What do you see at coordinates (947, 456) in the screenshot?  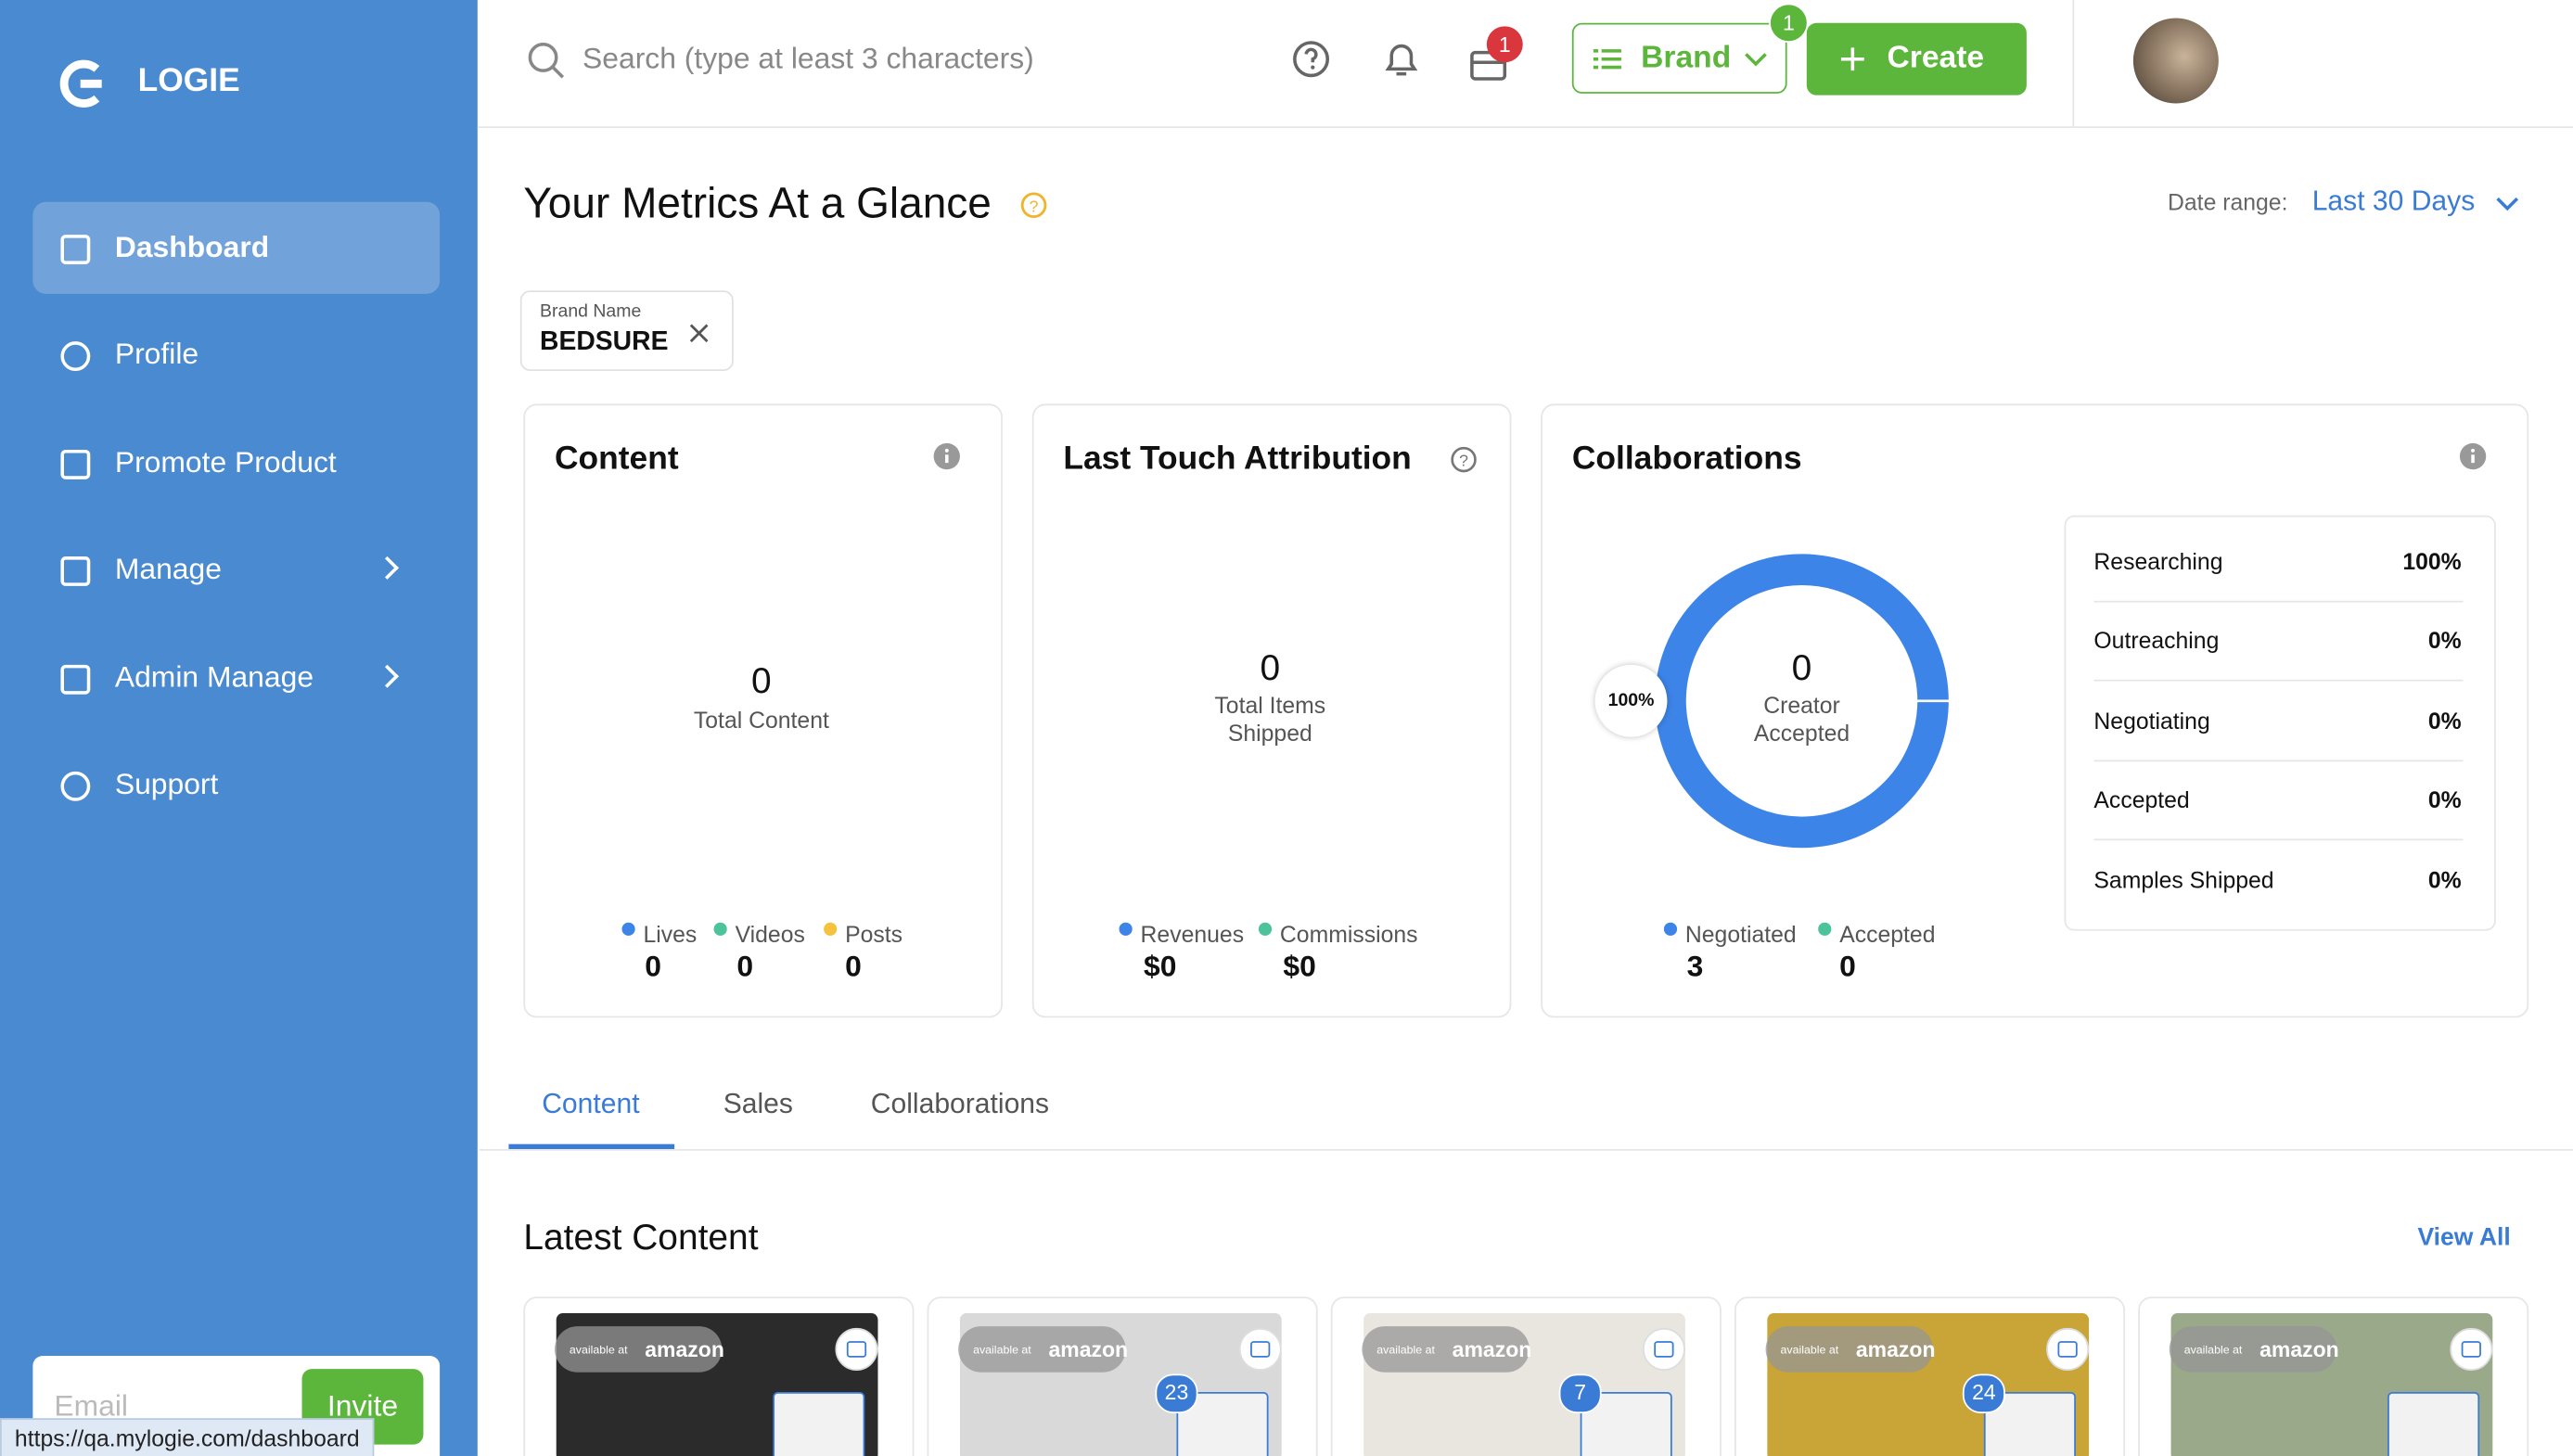 I see `info-icon` at bounding box center [947, 456].